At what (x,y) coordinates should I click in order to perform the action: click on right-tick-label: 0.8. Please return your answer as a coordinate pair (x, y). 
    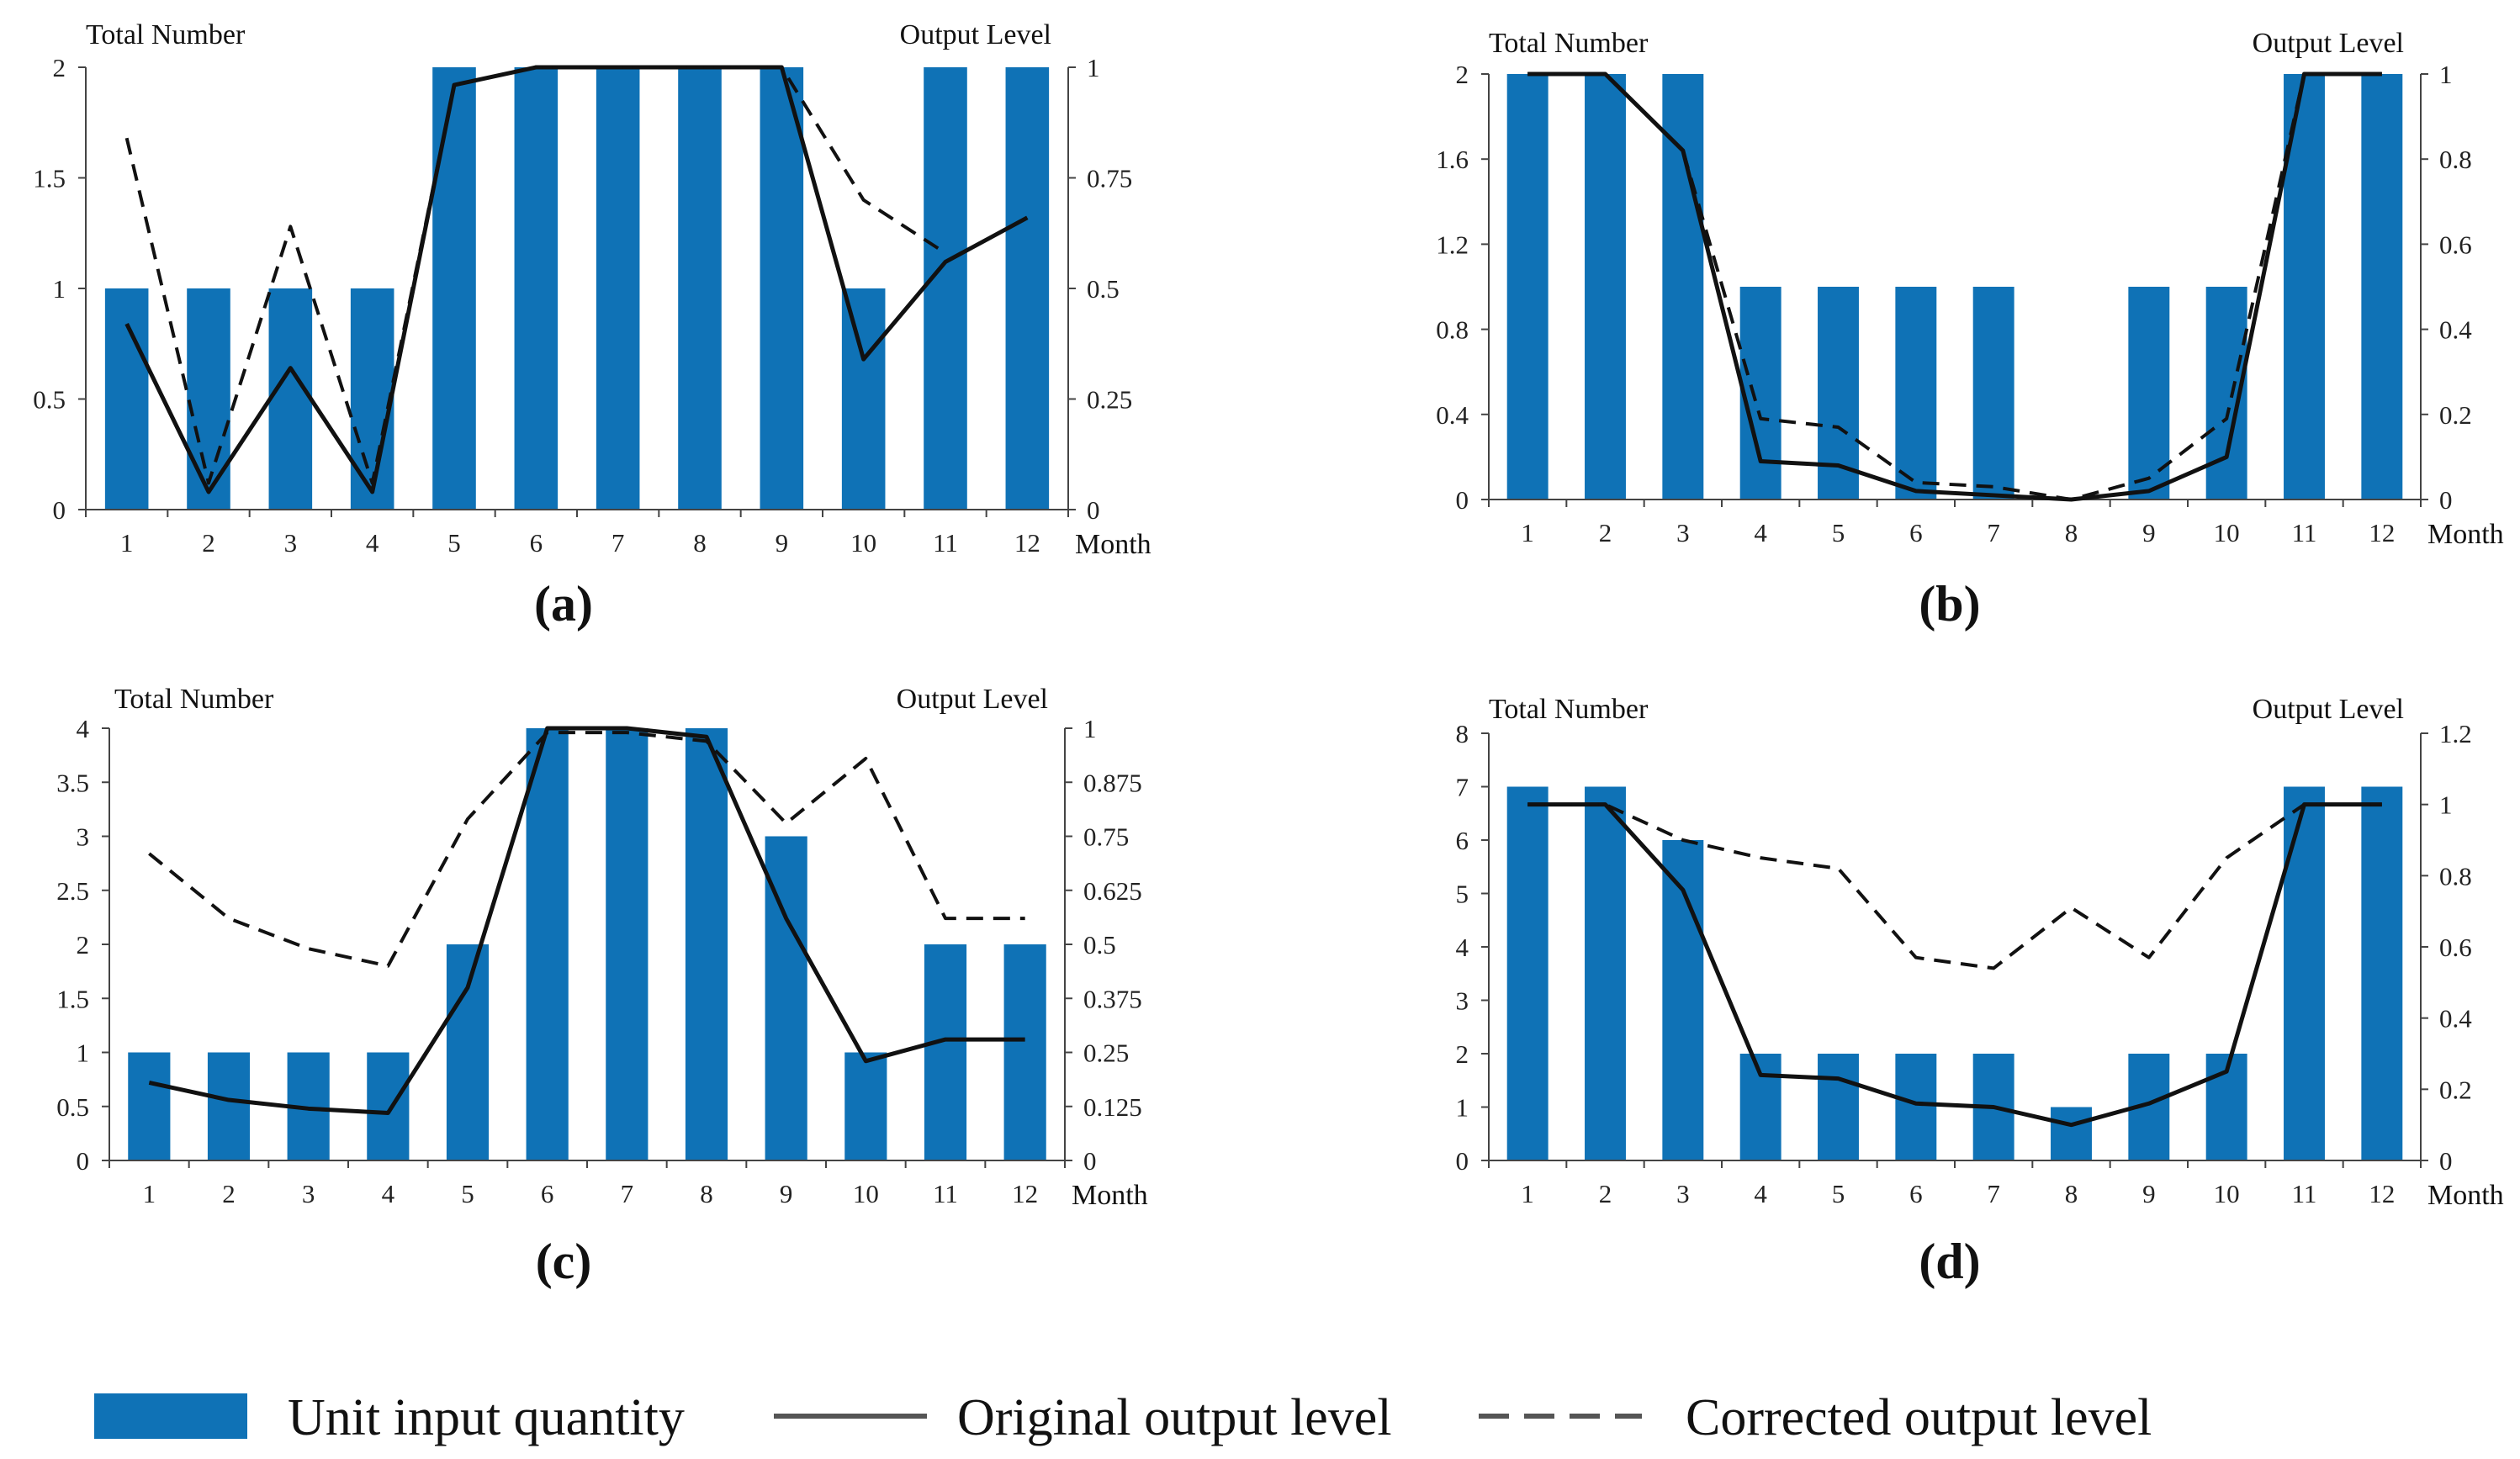
    Looking at the image, I should click on (2455, 876).